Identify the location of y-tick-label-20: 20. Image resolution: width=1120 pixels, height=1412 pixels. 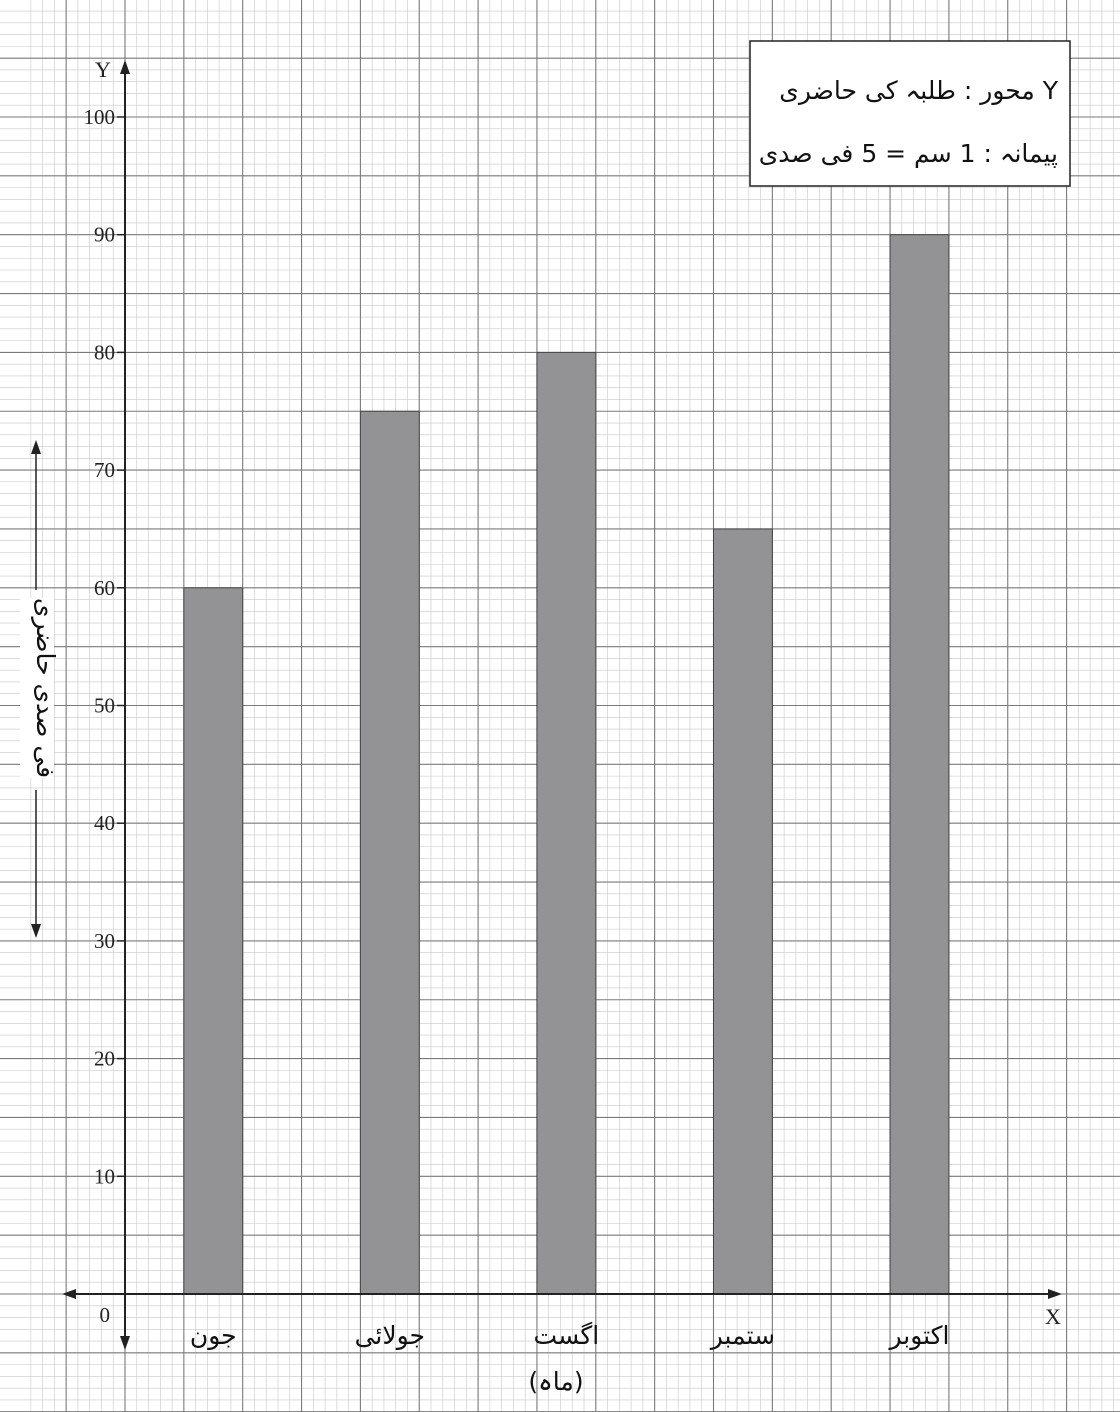
(104, 1059).